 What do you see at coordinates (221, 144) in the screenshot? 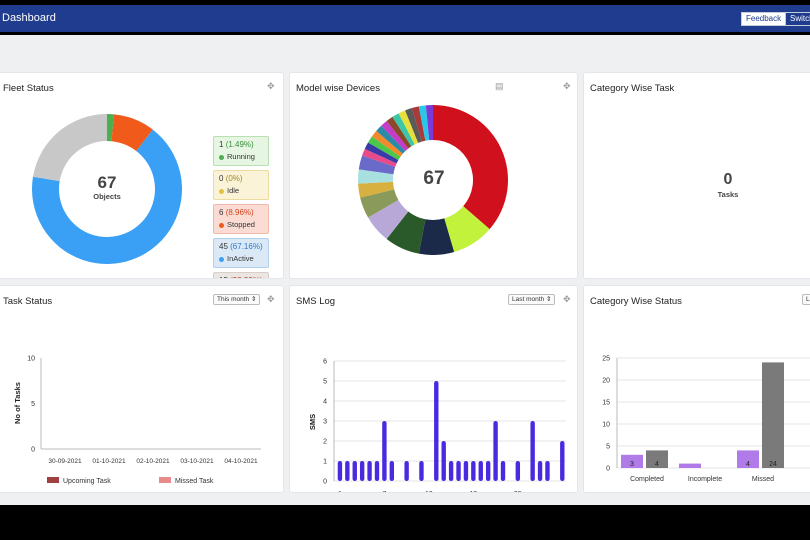
I see `legend-count: 1` at bounding box center [221, 144].